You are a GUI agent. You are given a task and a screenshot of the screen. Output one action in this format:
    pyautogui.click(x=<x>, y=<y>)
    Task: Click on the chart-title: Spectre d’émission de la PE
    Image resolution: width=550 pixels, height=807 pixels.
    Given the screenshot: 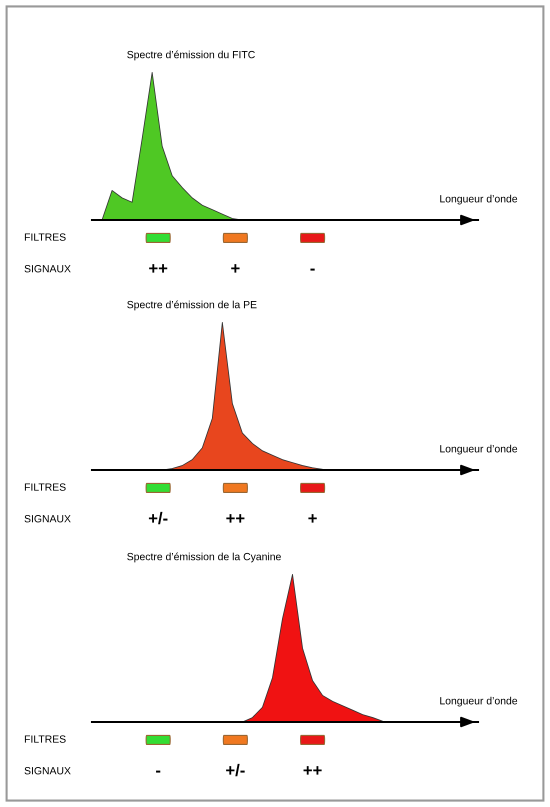 What is the action you would take?
    pyautogui.click(x=192, y=305)
    